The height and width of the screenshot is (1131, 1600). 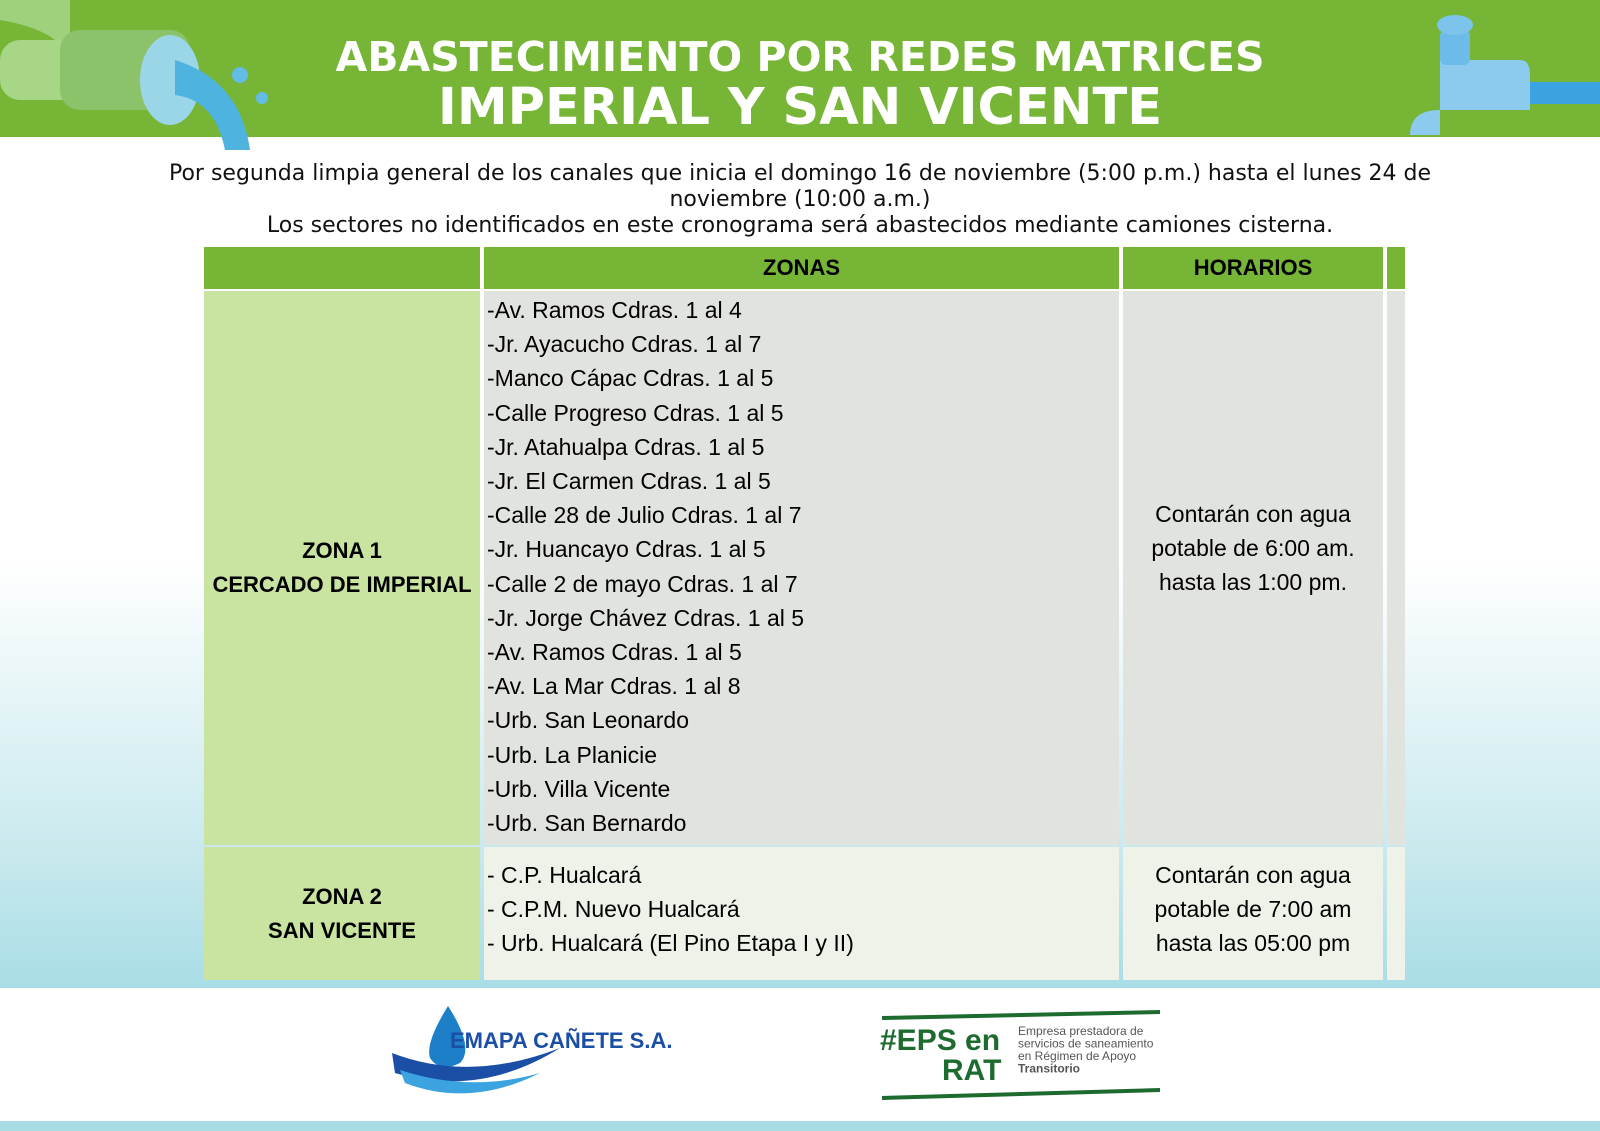 I want to click on street: -Jr. Huancayo Cdras. 1 al 5, so click(x=626, y=549).